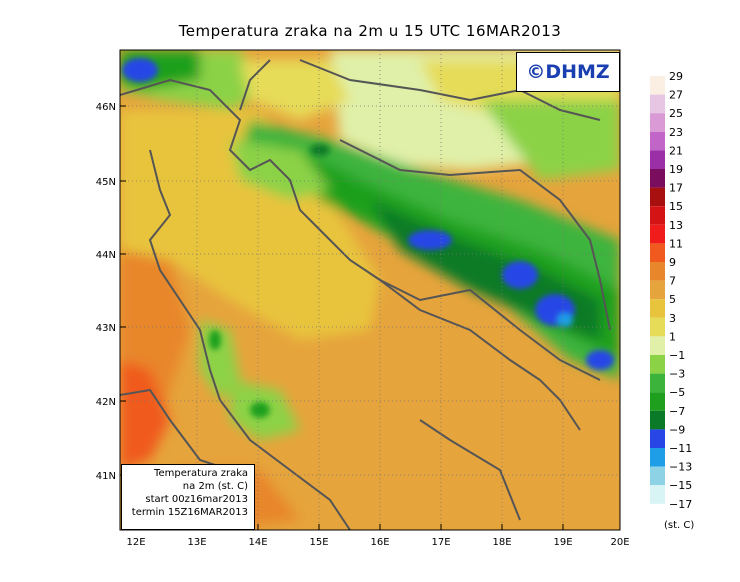  Describe the element at coordinates (106, 107) in the screenshot. I see `lat-label: 46N` at that location.